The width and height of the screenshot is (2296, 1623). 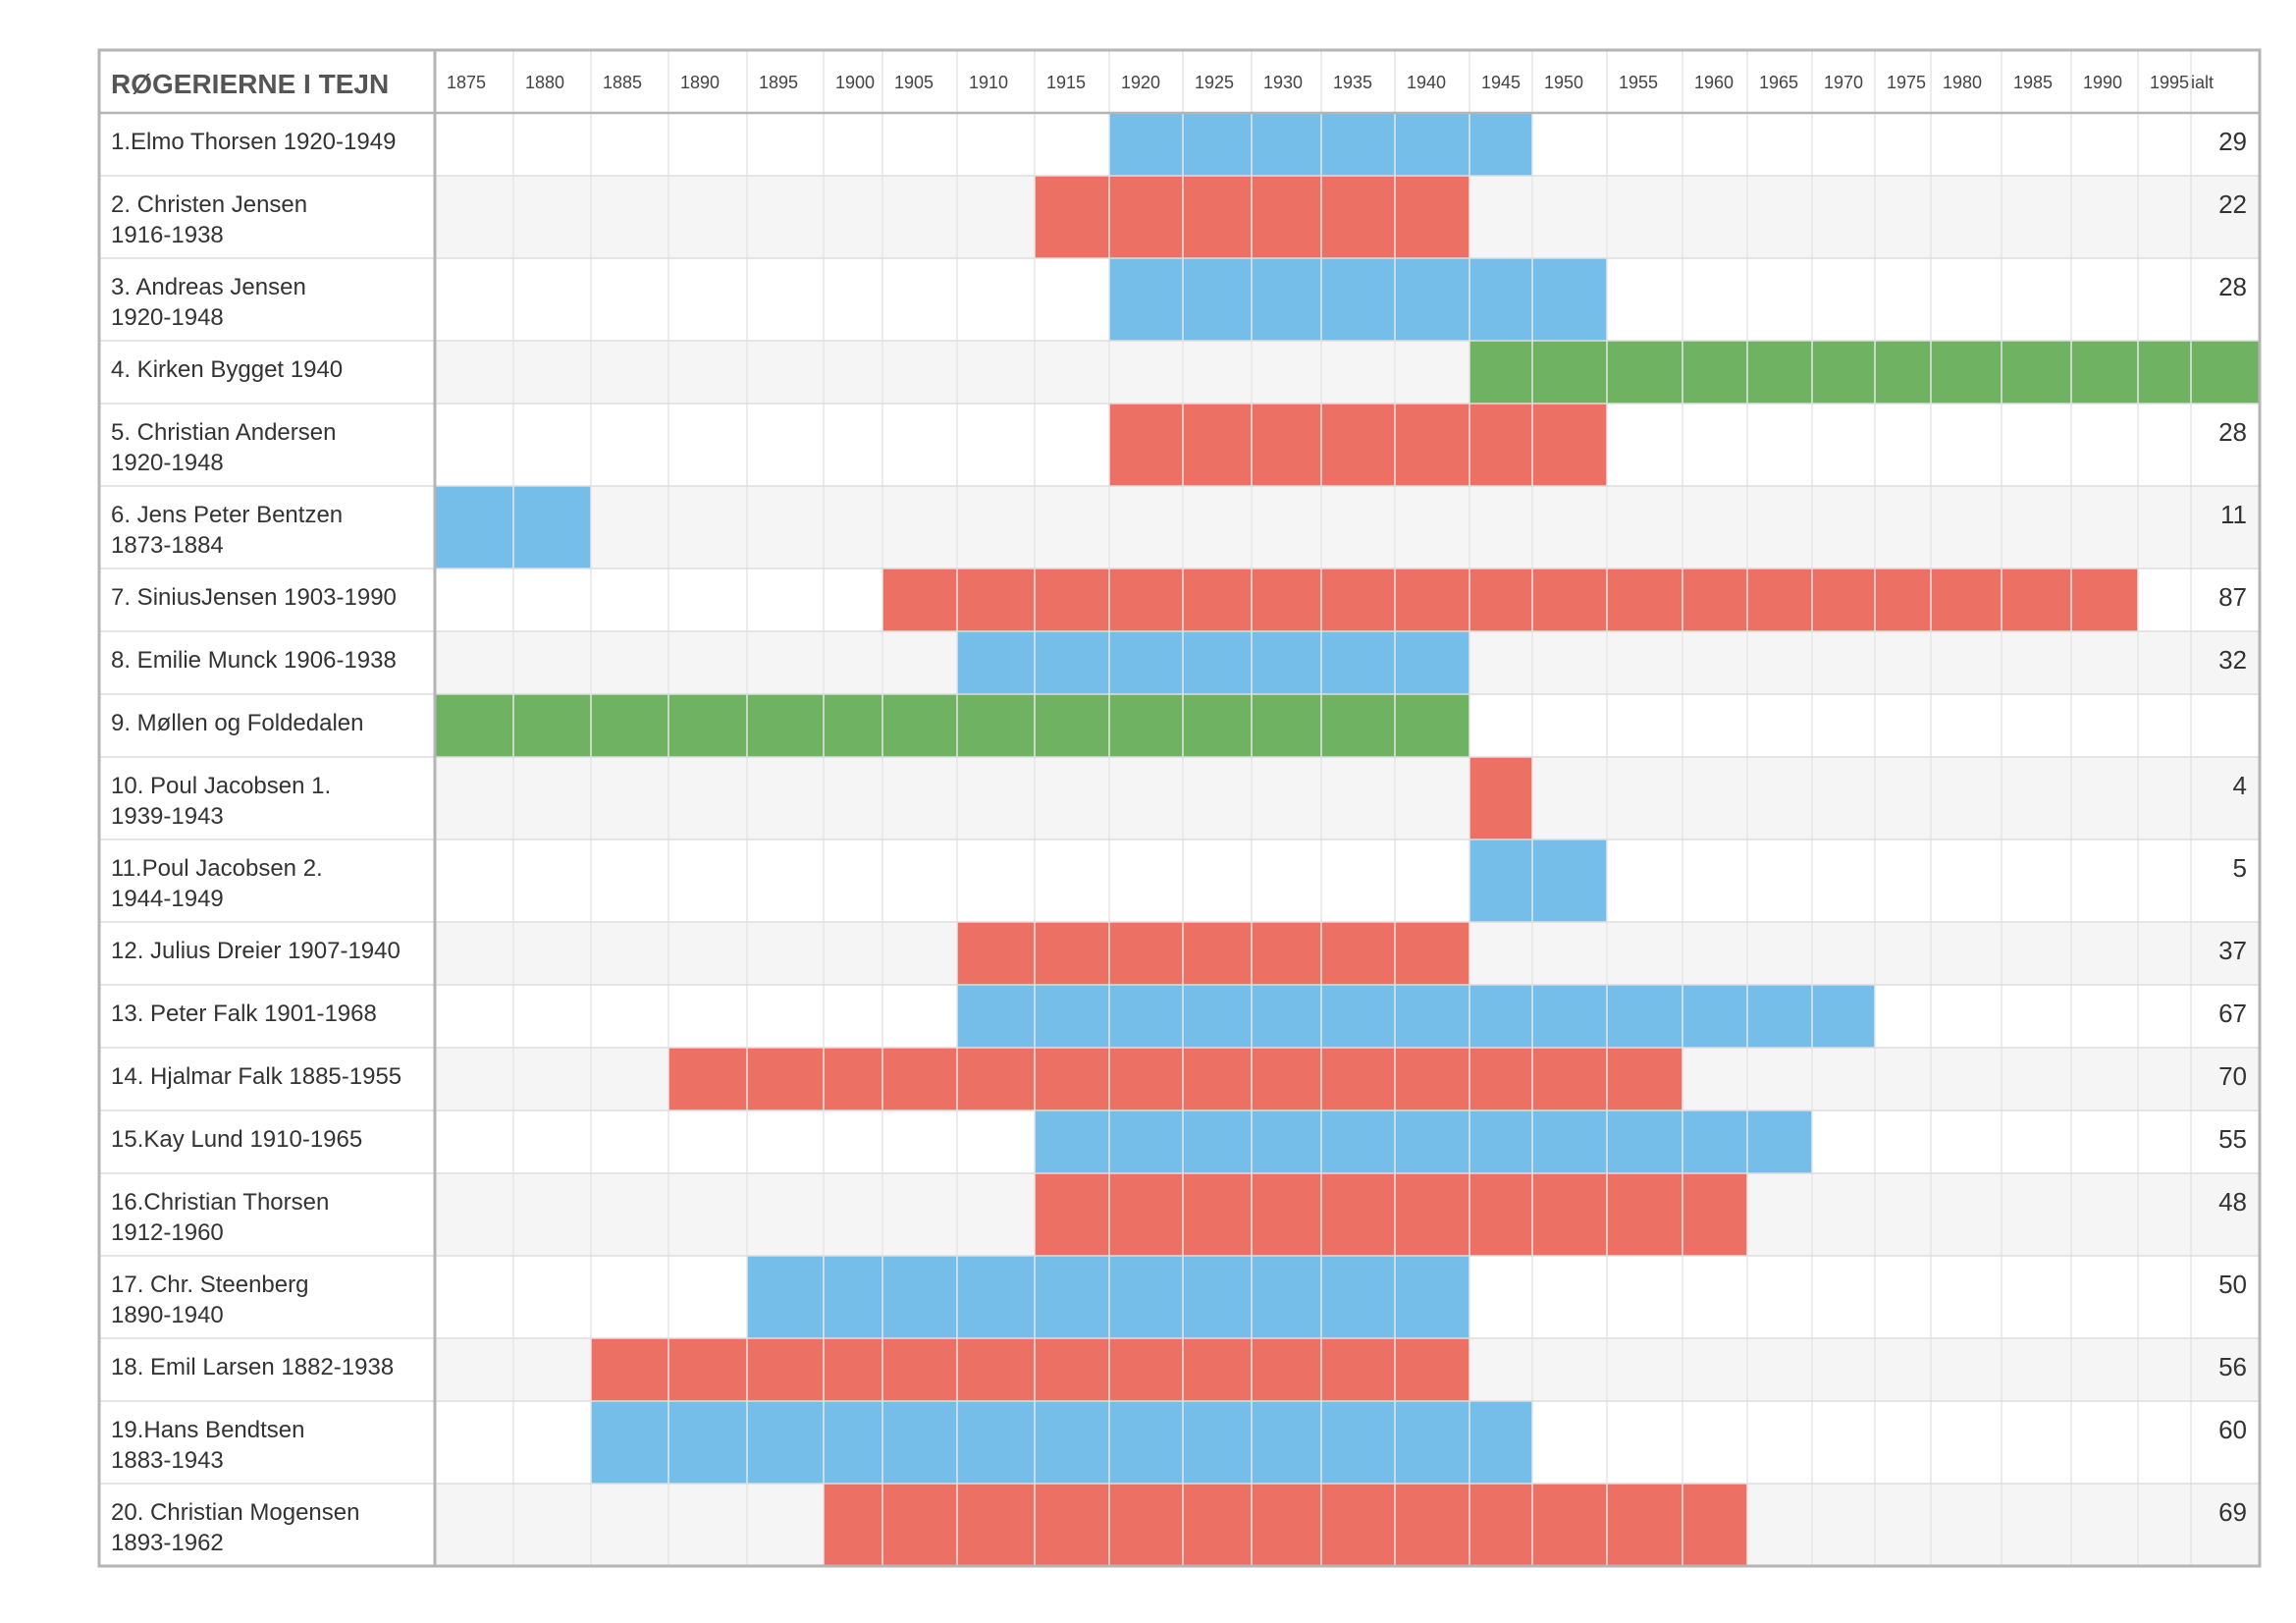 What do you see at coordinates (167, 546) in the screenshot?
I see `row-label: 1873-1884` at bounding box center [167, 546].